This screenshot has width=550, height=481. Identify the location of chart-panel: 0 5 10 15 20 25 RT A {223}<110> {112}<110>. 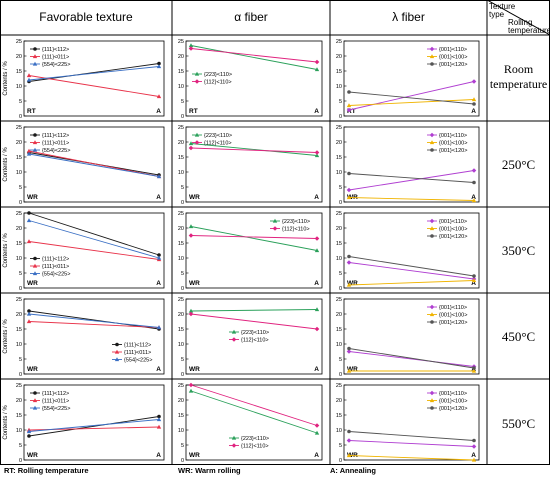
(250, 79).